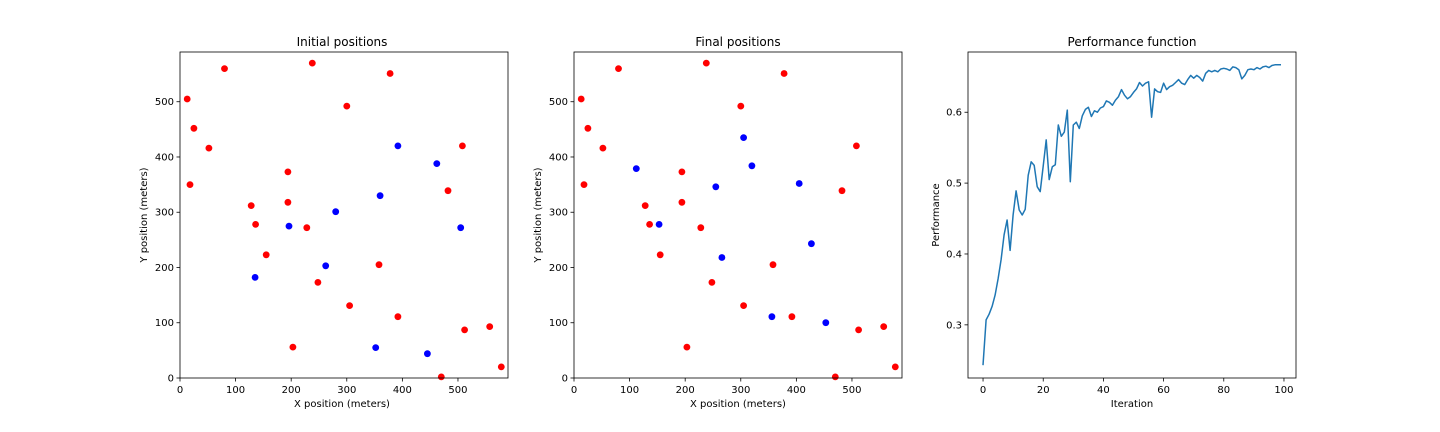 The height and width of the screenshot is (432, 1440). Describe the element at coordinates (342, 42) in the screenshot. I see `chart-title: Initial positions` at that location.